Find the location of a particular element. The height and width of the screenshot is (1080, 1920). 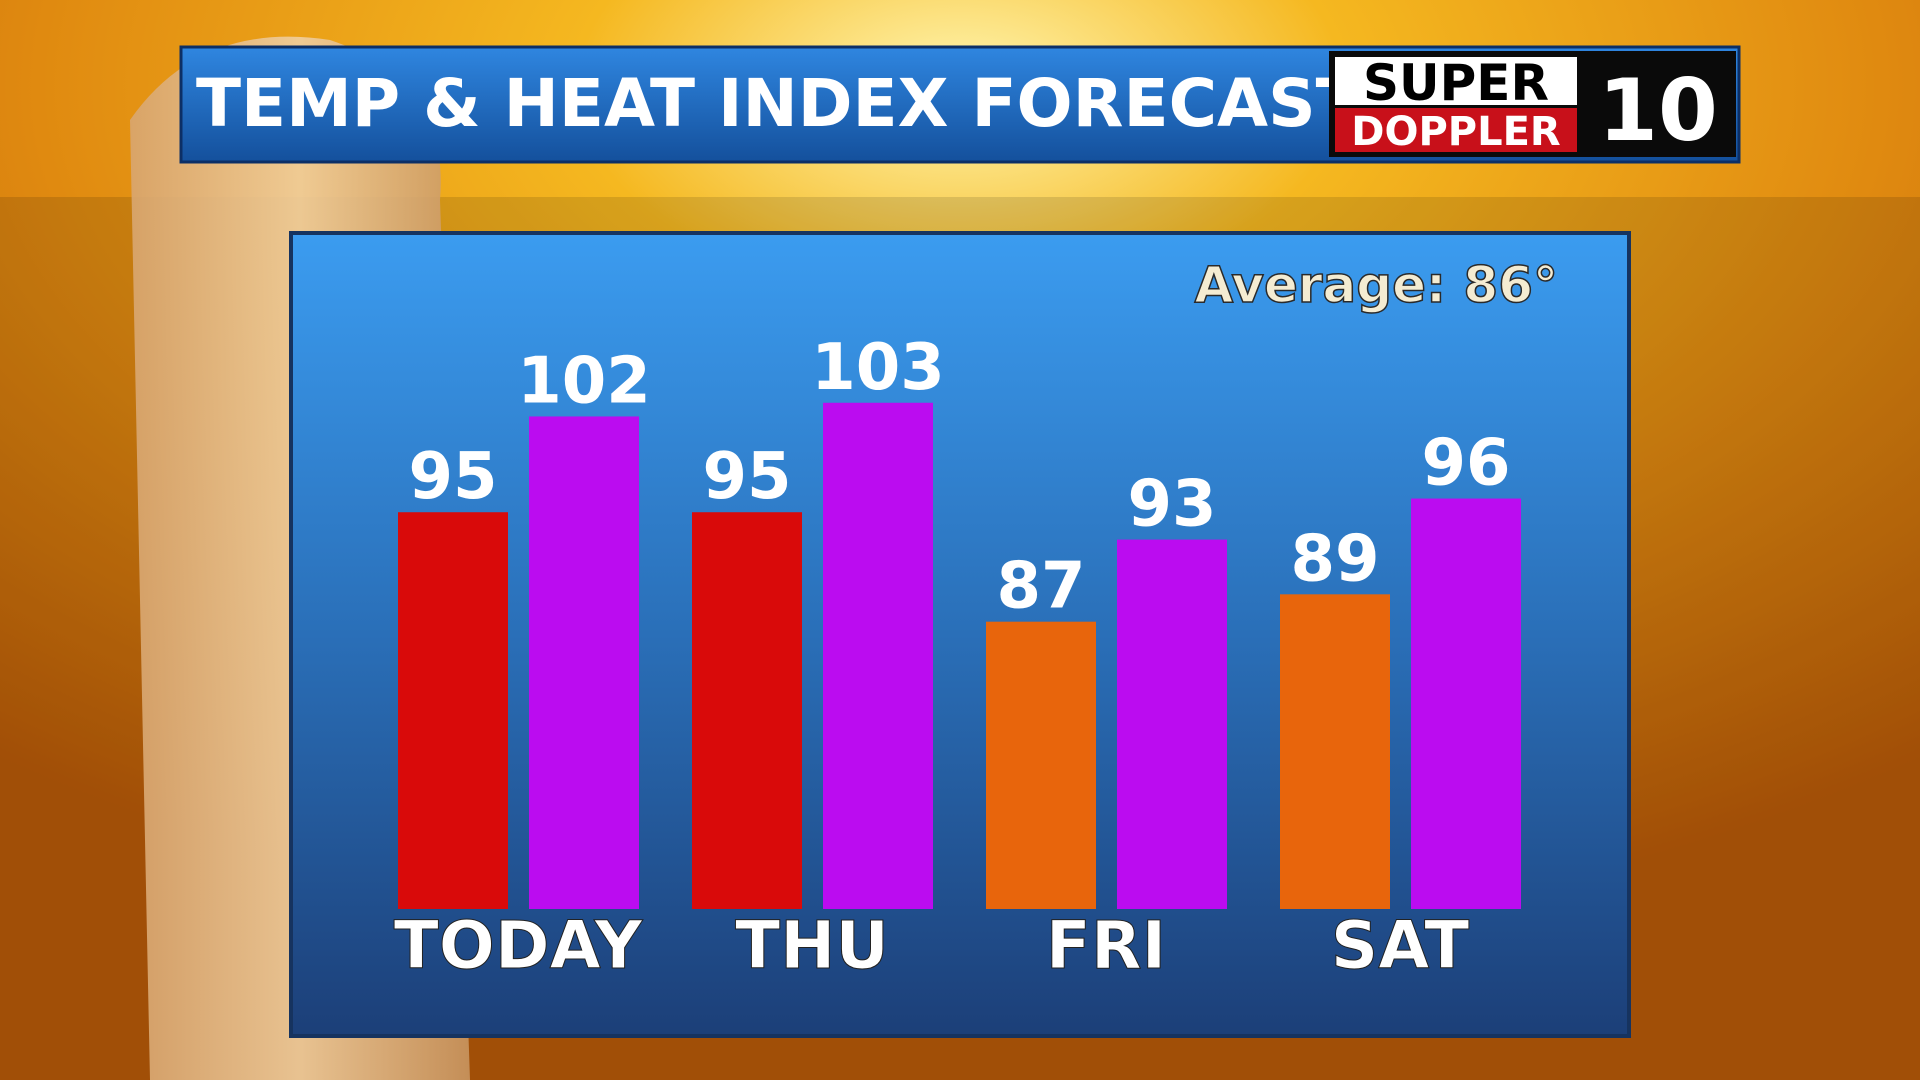

logo-bottom-box is located at coordinates (1456, 130).